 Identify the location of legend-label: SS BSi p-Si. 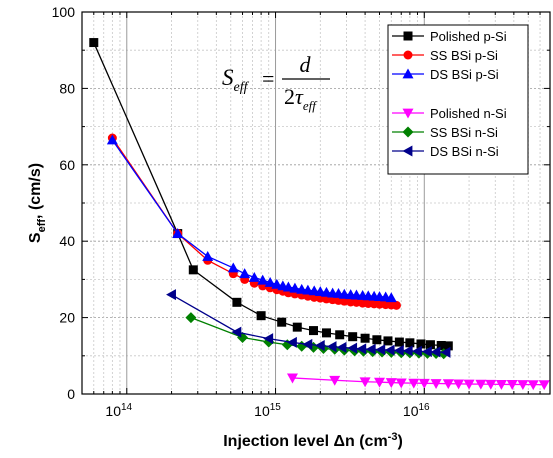
(464, 55).